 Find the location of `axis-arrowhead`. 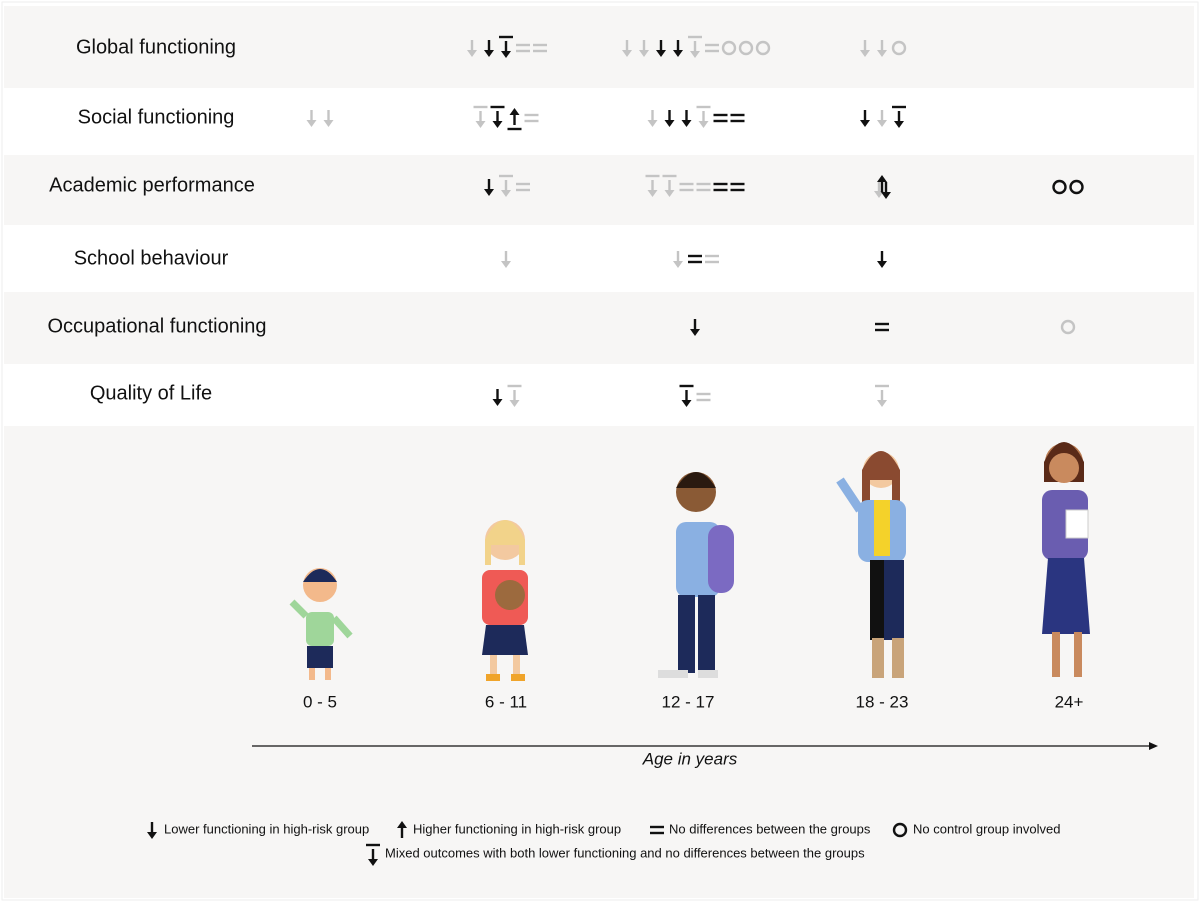

axis-arrowhead is located at coordinates (1153, 746).